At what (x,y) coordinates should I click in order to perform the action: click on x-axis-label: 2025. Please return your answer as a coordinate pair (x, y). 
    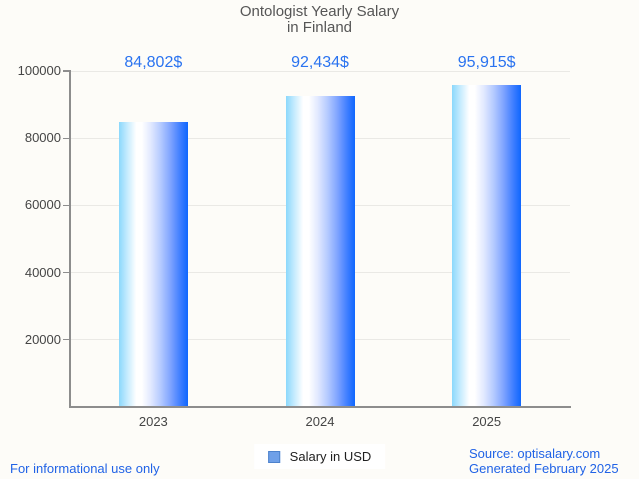
    Looking at the image, I should click on (487, 421).